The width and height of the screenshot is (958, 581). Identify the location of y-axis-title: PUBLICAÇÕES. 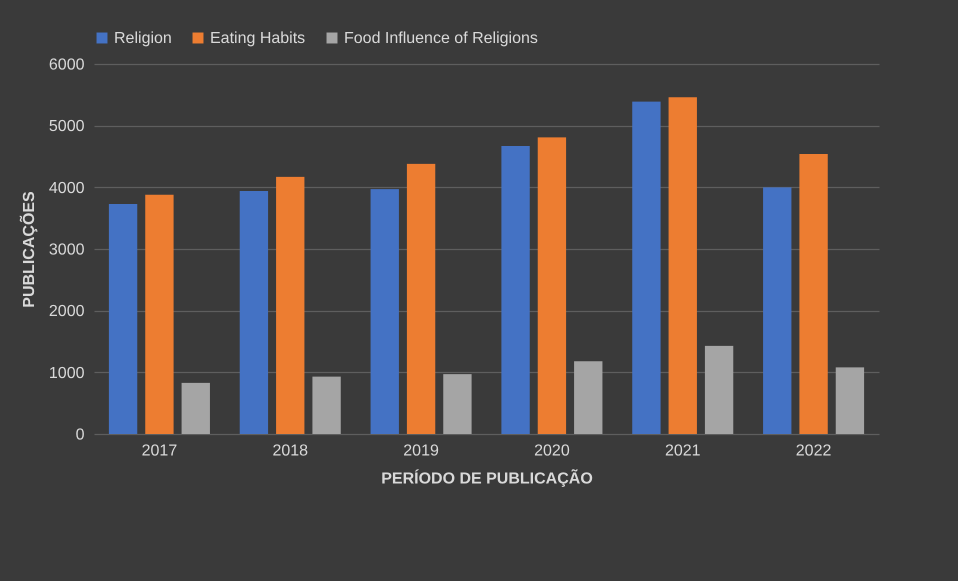
(28, 249).